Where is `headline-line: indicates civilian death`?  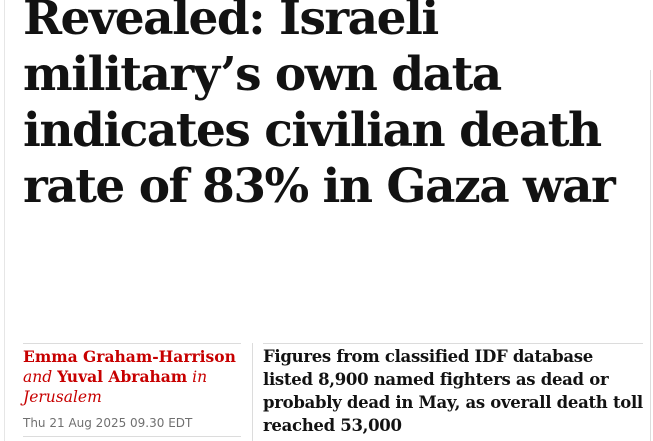
headline-line: indicates civilian death is located at coordinates (312, 130).